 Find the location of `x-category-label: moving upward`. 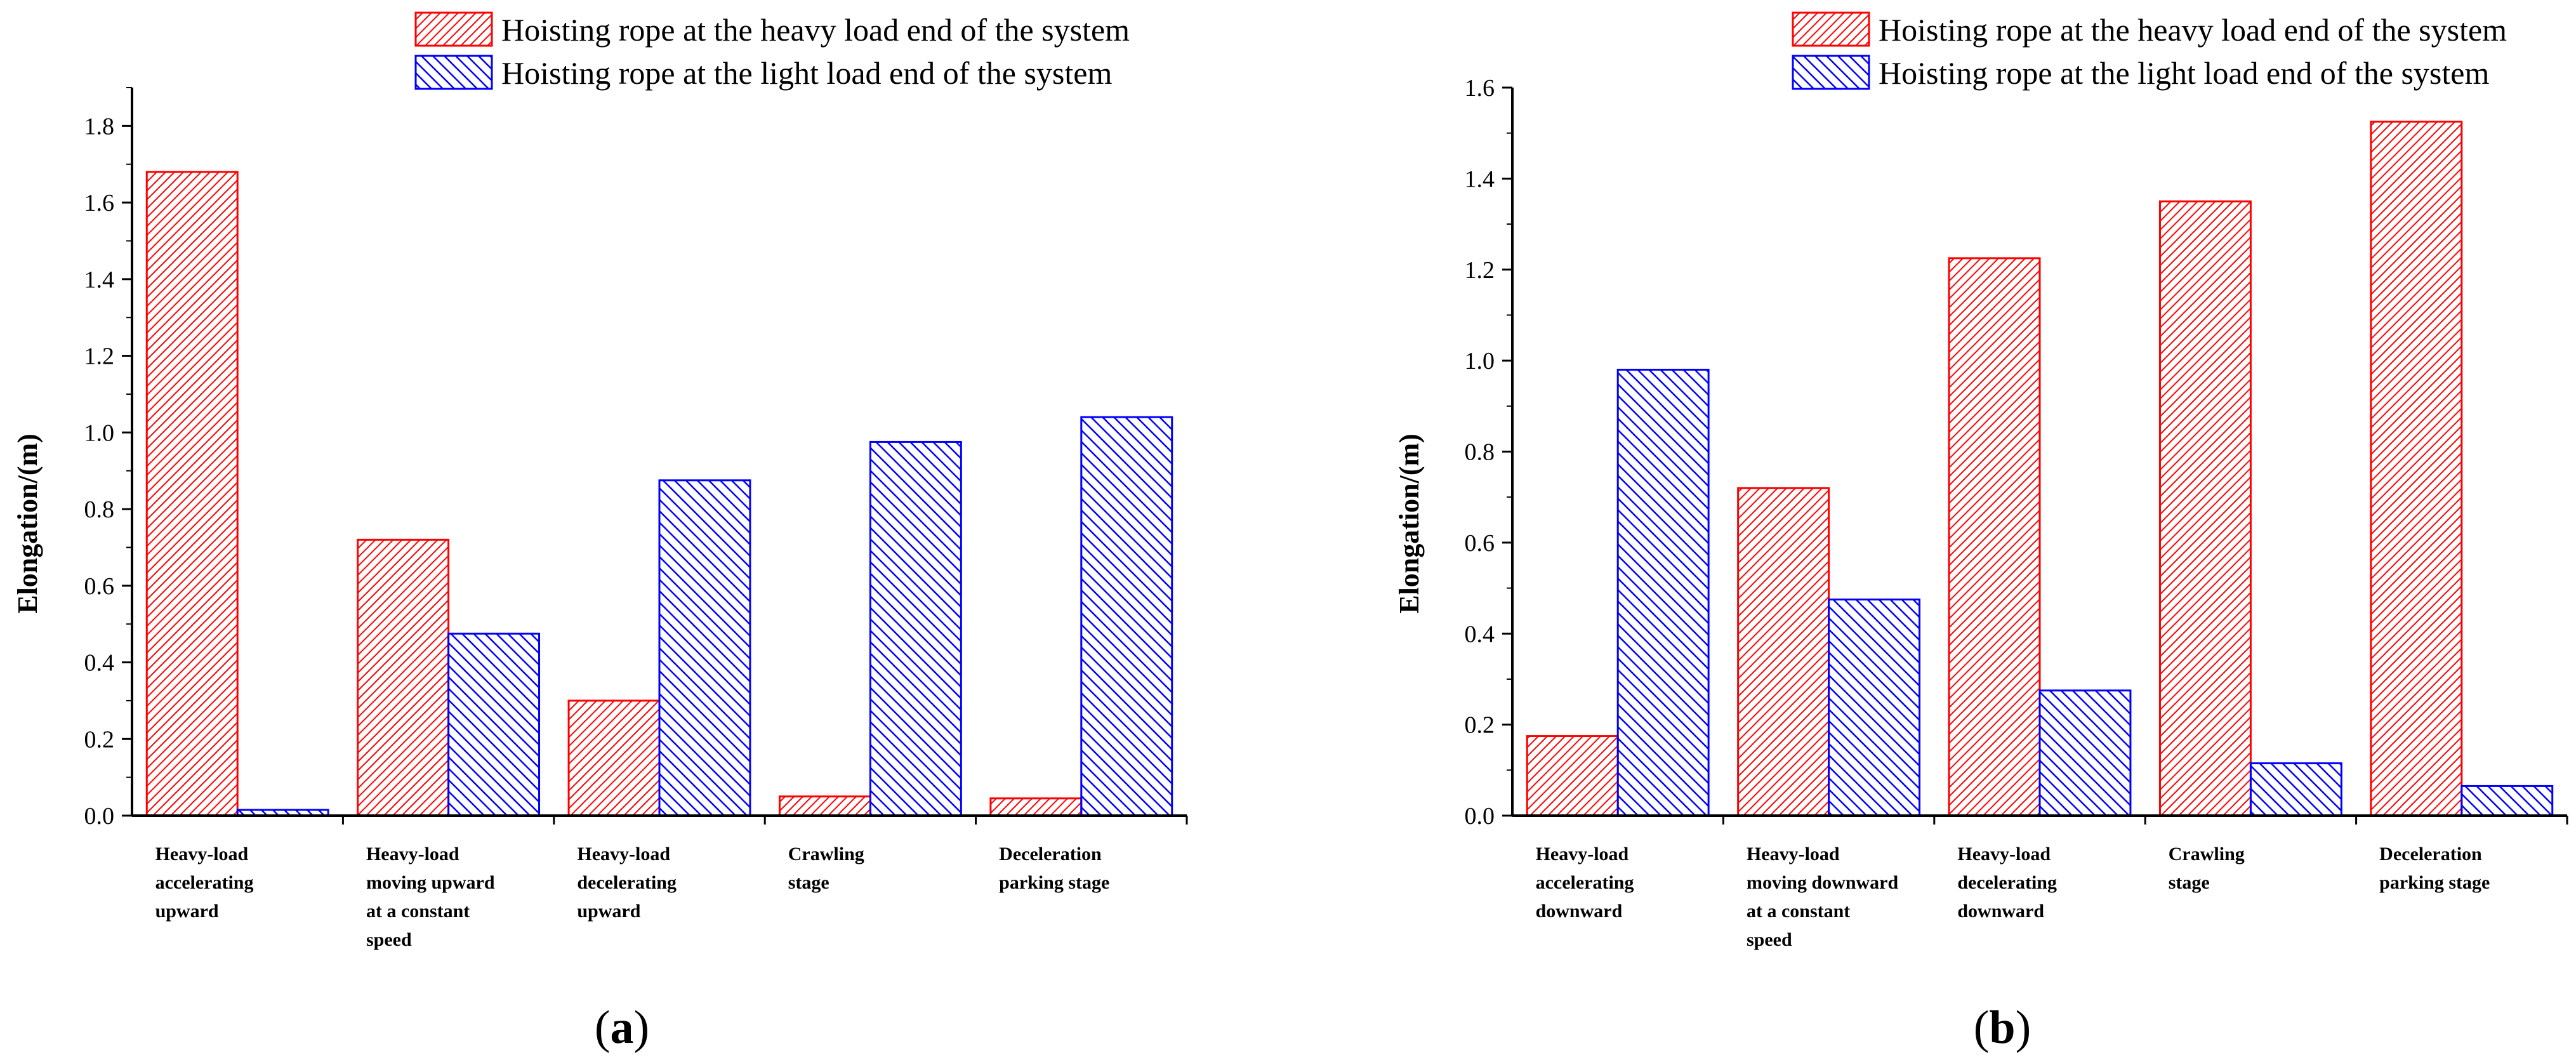

x-category-label: moving upward is located at coordinates (430, 882).